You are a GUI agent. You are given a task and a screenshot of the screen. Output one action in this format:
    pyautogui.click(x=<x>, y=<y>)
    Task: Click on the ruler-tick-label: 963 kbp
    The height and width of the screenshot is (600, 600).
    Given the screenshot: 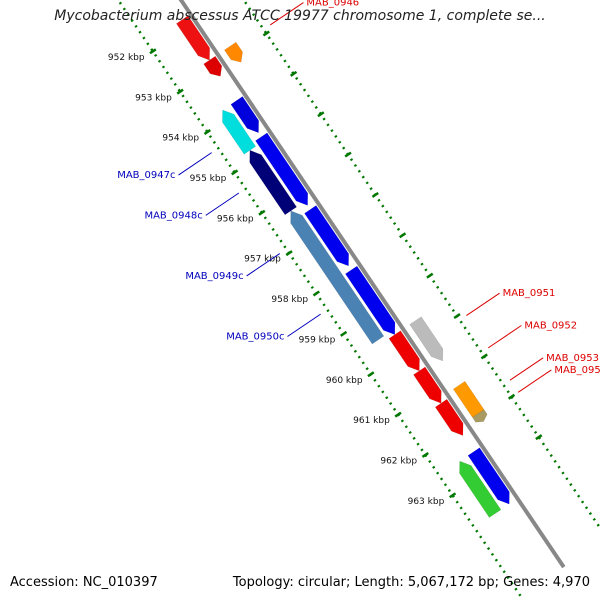 What is the action you would take?
    pyautogui.click(x=426, y=502)
    